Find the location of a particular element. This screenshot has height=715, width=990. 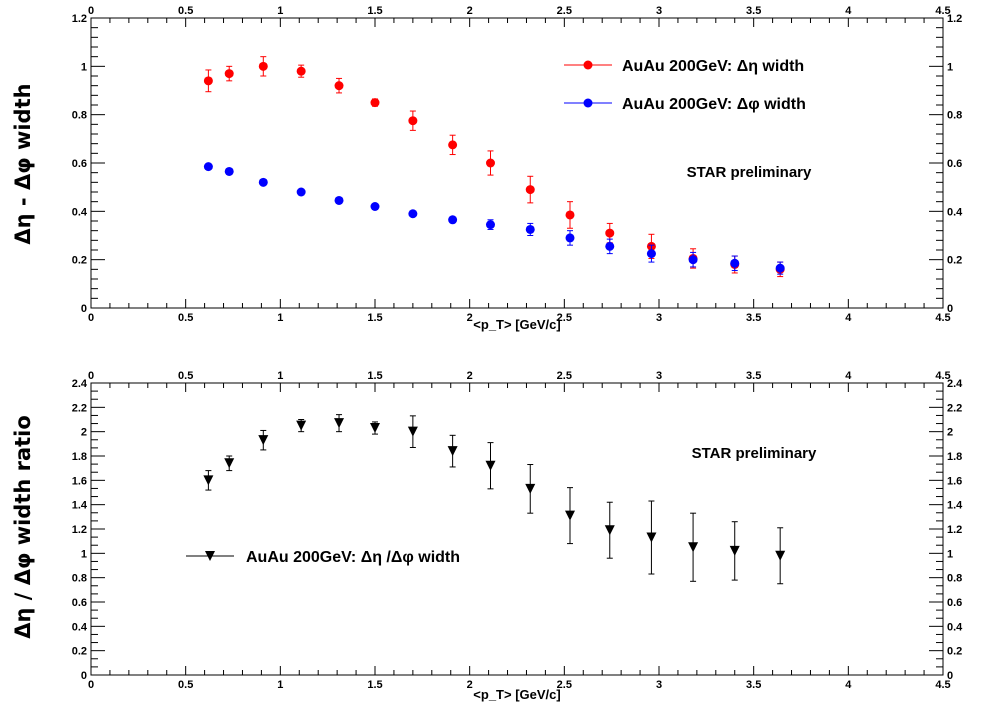

y-tick-label-right: 1.8 is located at coordinates (954, 457).